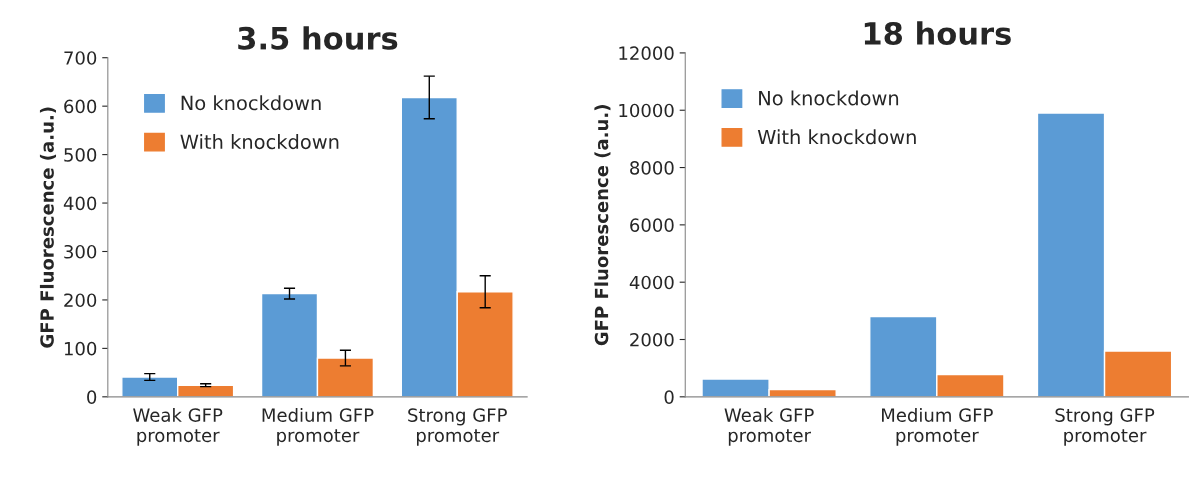 The height and width of the screenshot is (481, 1198). Describe the element at coordinates (80, 348) in the screenshot. I see `y-tick-label: 100` at that location.